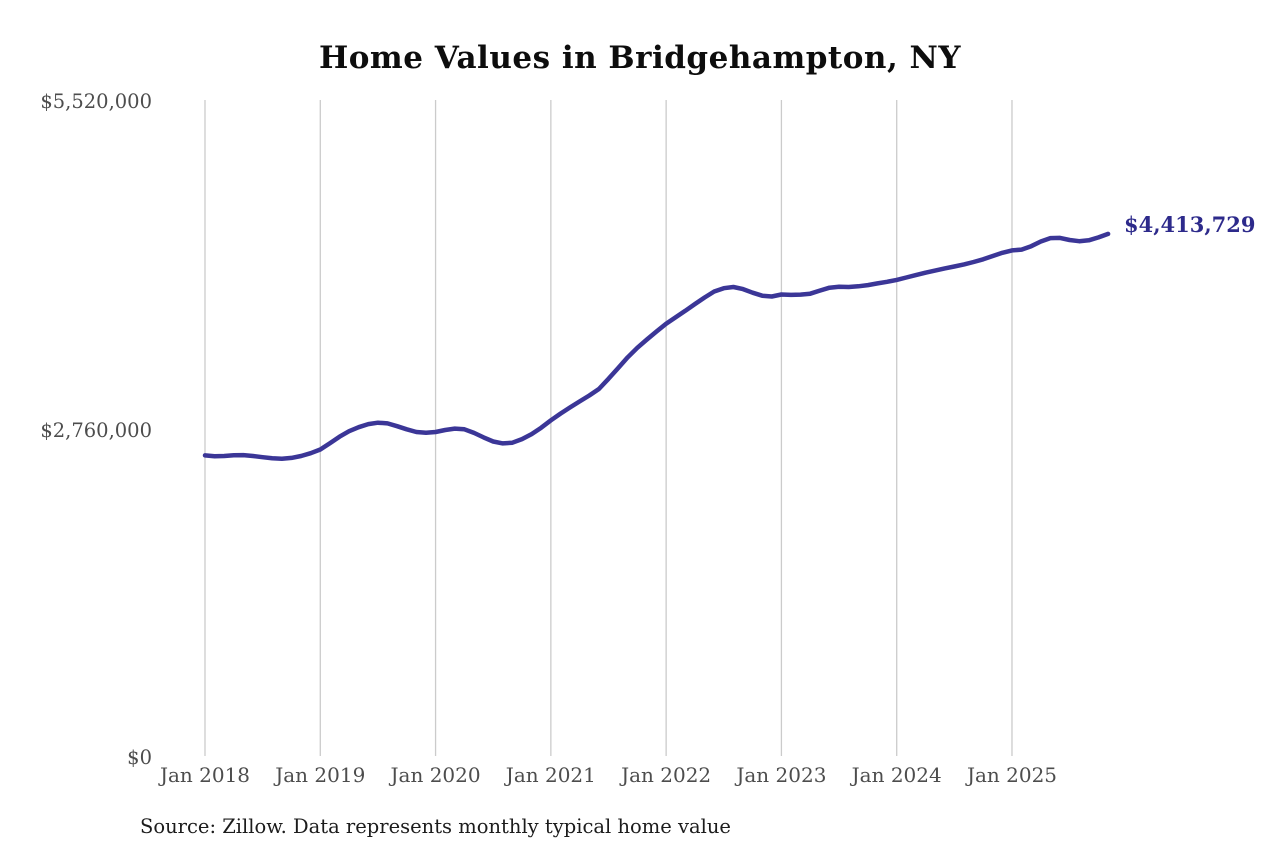  I want to click on y-tick-label-mid: $2,760,000, so click(96, 430).